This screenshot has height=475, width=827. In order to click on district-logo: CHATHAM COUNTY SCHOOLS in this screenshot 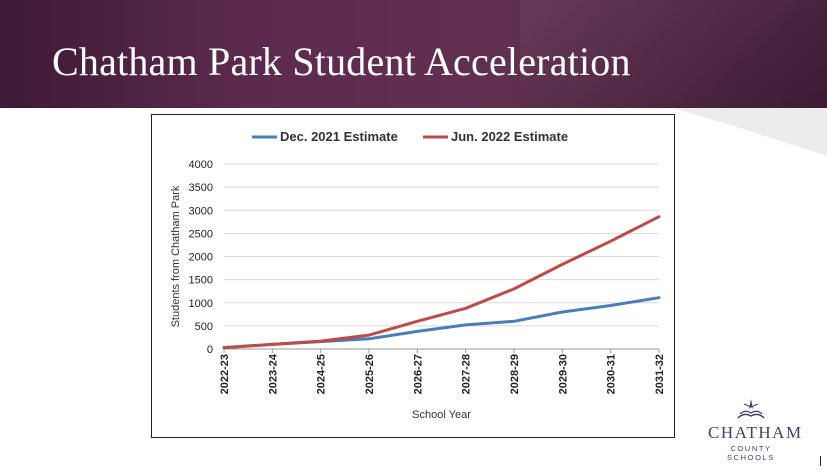, I will do `click(764, 427)`.